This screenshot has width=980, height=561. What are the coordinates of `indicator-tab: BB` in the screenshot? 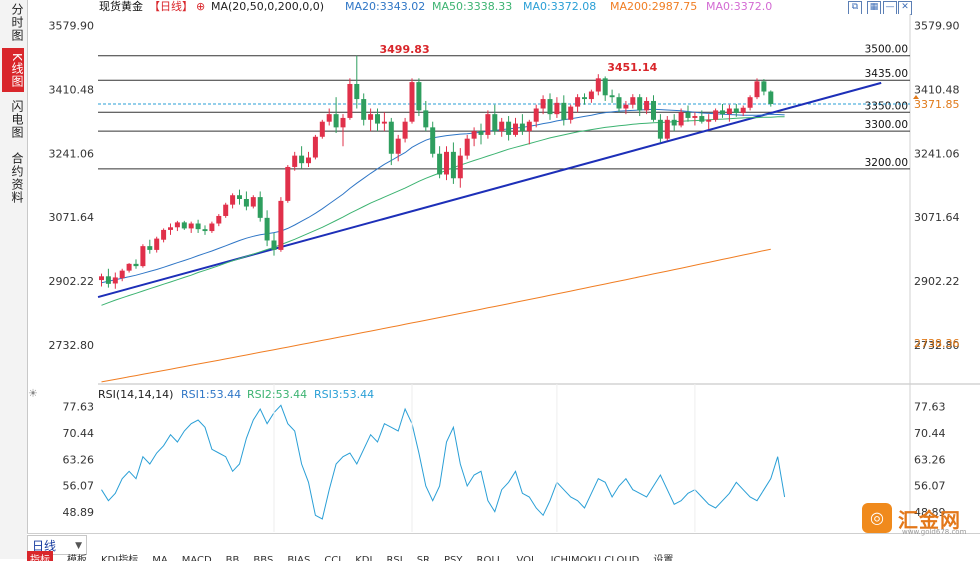 It's located at (232, 558).